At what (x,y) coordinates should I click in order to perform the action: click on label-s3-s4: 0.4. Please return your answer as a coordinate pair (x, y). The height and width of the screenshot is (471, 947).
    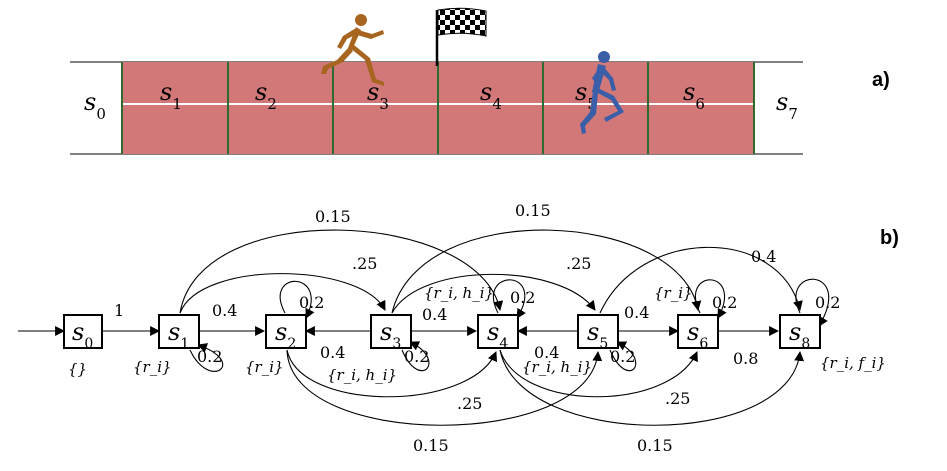
    Looking at the image, I should click on (434, 314).